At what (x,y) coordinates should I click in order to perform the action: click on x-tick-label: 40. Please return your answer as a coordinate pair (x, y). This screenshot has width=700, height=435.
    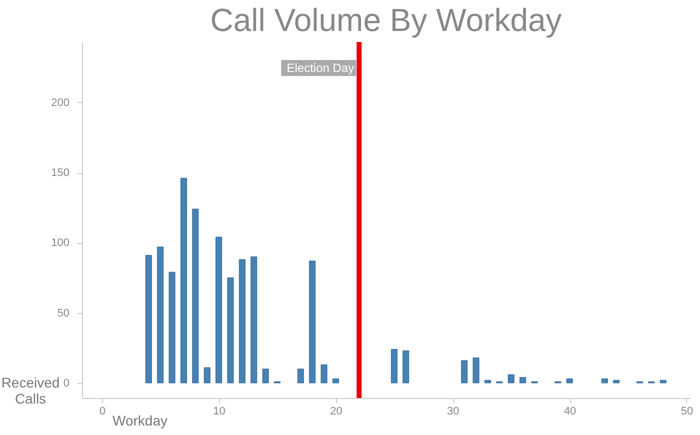
    Looking at the image, I should click on (570, 412).